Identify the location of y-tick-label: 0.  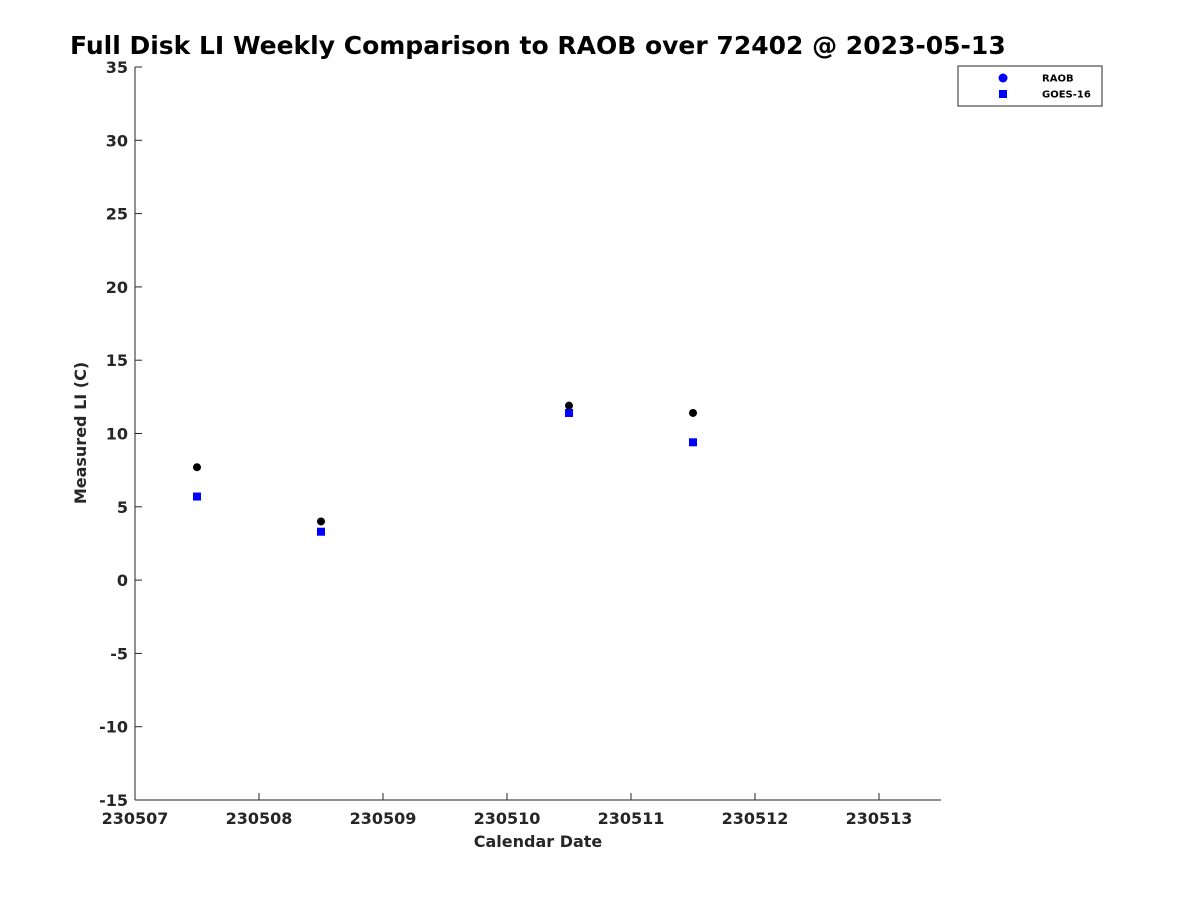
(122, 580).